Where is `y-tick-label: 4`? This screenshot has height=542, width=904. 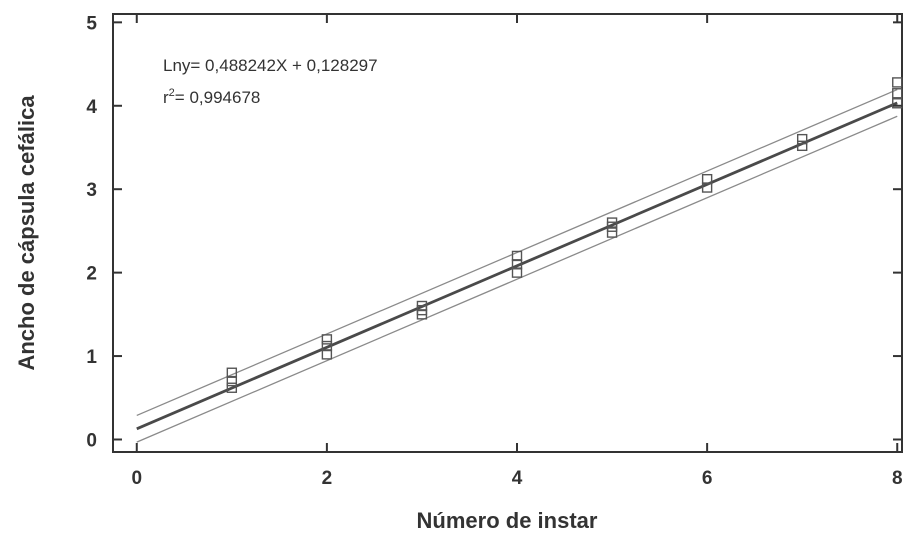
y-tick-label: 4 is located at coordinates (91, 107).